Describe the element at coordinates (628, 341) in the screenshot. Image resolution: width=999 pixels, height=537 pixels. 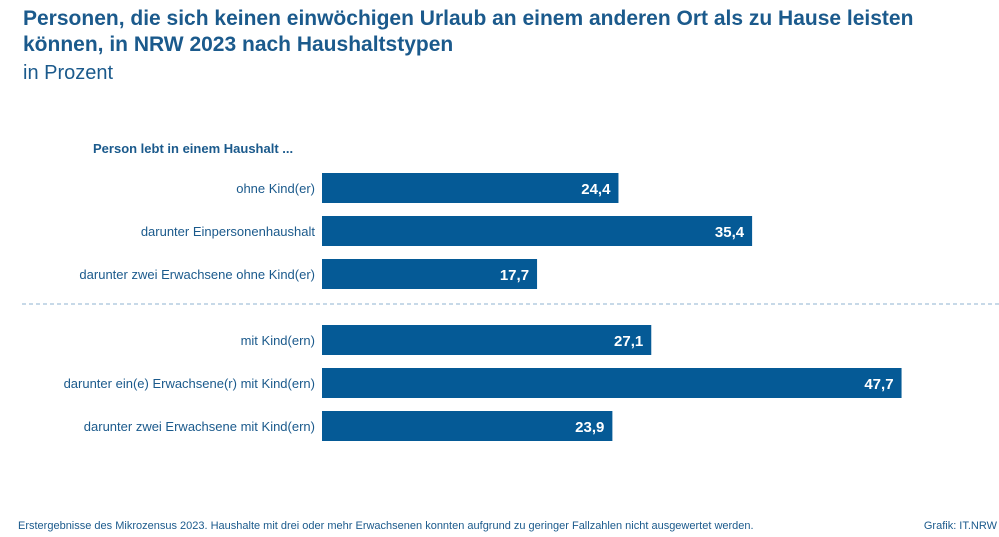
I see `value-label: 27,1` at that location.